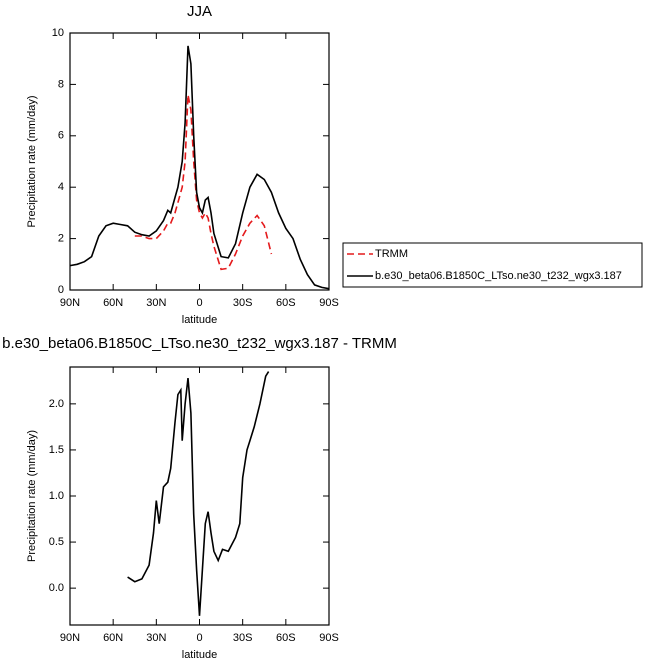 The height and width of the screenshot is (671, 649). What do you see at coordinates (61, 136) in the screenshot?
I see `y-tick-label: 6` at bounding box center [61, 136].